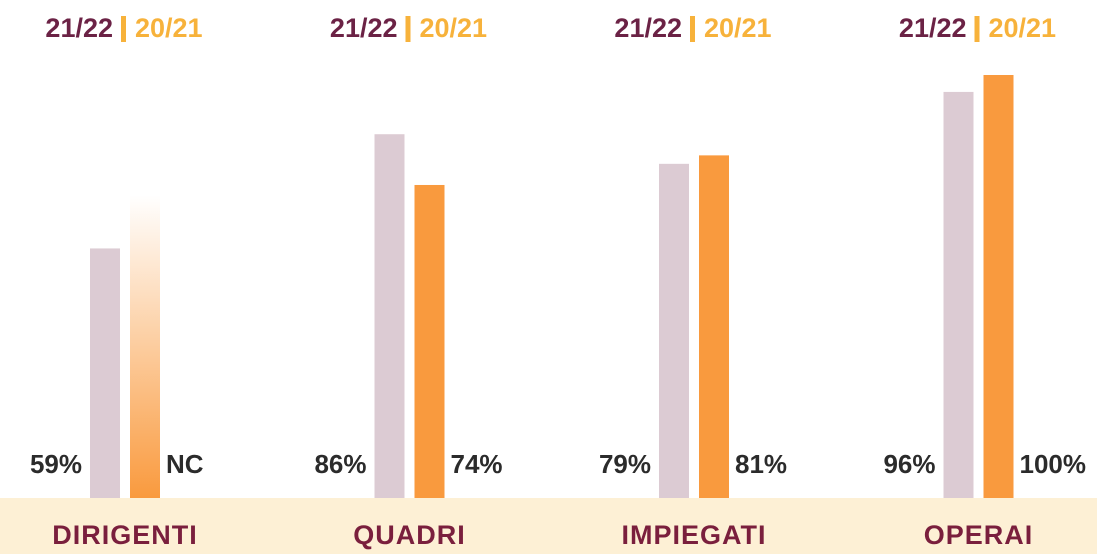 This screenshot has width=1097, height=554. What do you see at coordinates (625, 464) in the screenshot?
I see `value-label: 79%` at bounding box center [625, 464].